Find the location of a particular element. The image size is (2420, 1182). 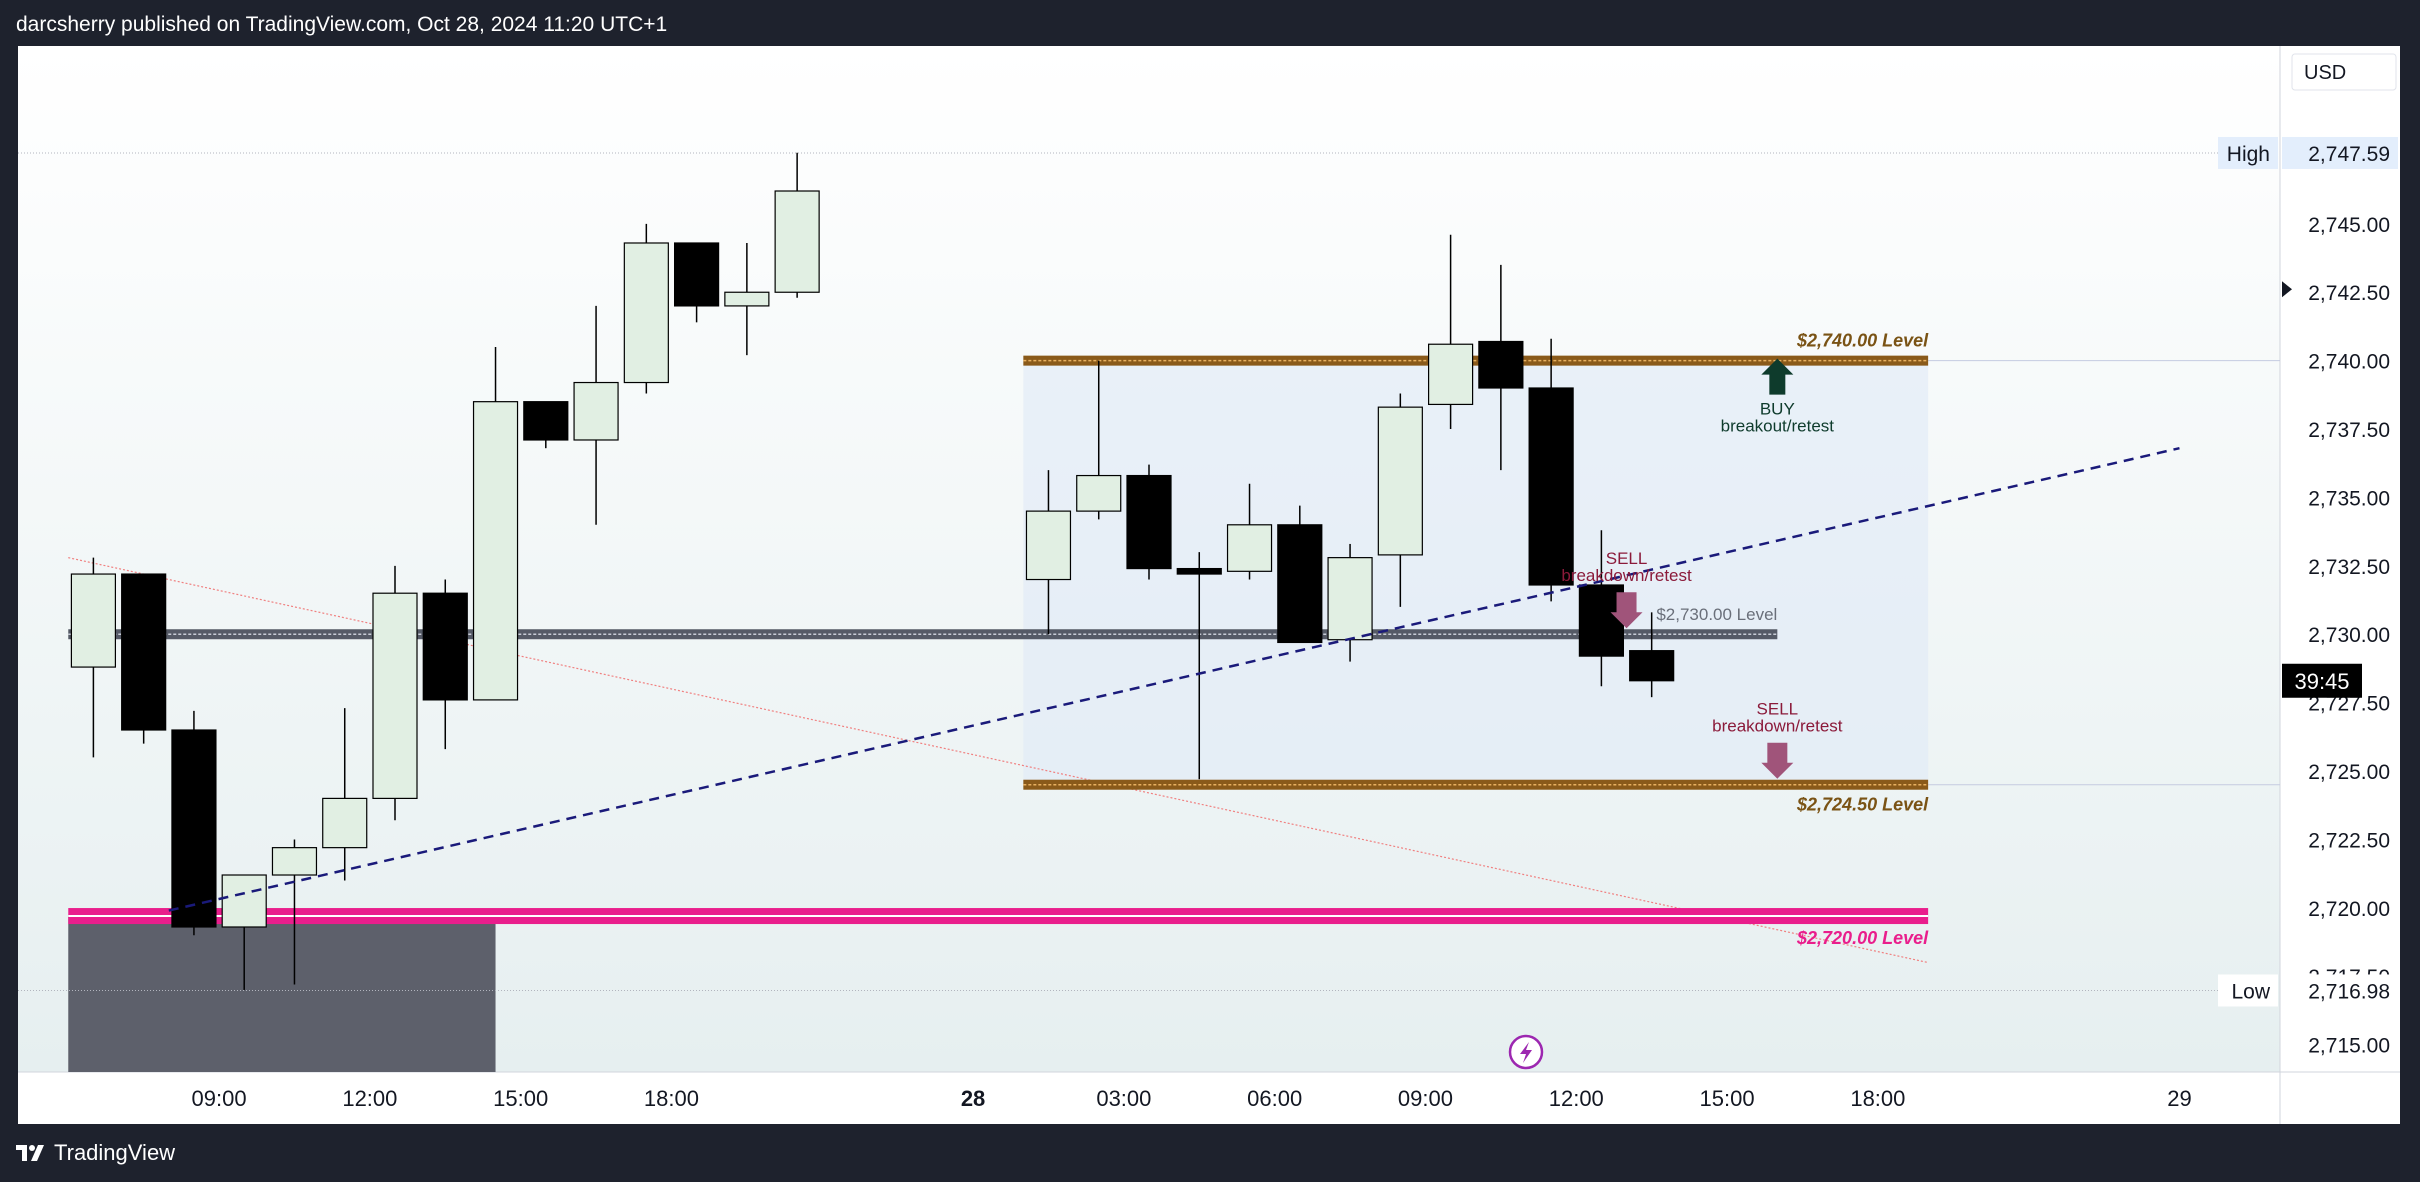

countdown-label: 39:45 is located at coordinates (2321, 681).